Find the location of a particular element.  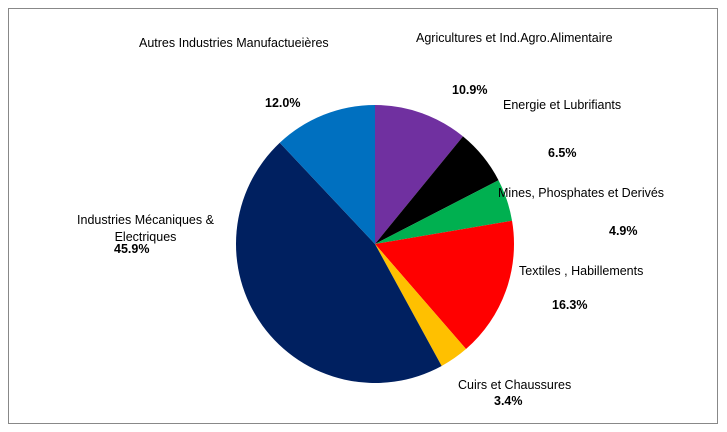

slice-label-3: Textiles , Habillements is located at coordinates (581, 271).